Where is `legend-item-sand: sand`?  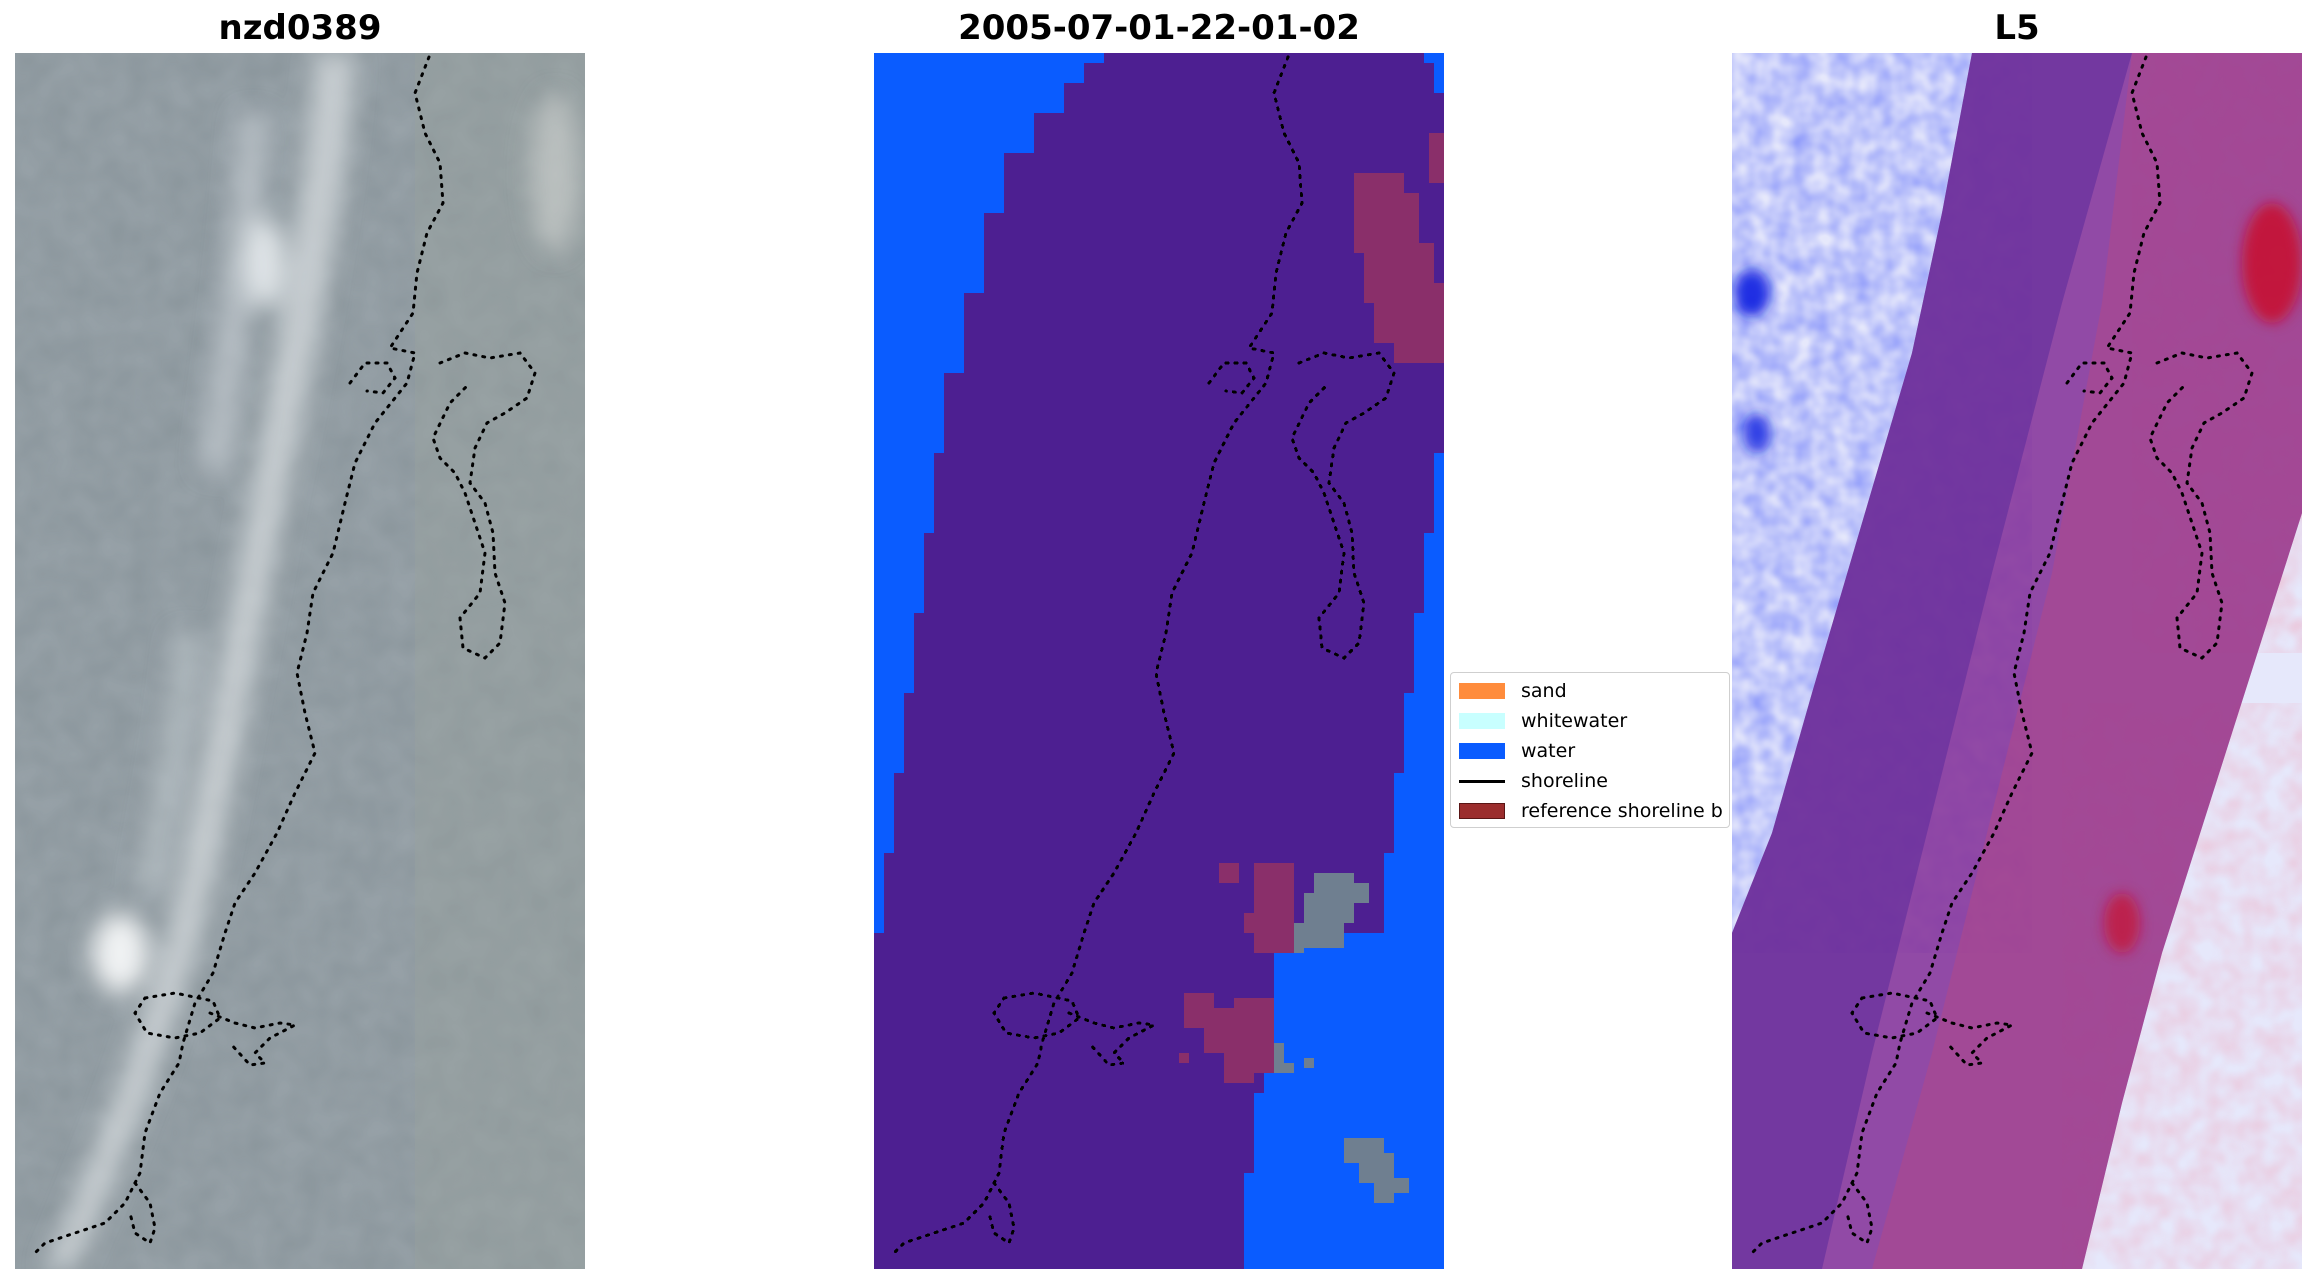
legend-item-sand: sand is located at coordinates (1513, 691).